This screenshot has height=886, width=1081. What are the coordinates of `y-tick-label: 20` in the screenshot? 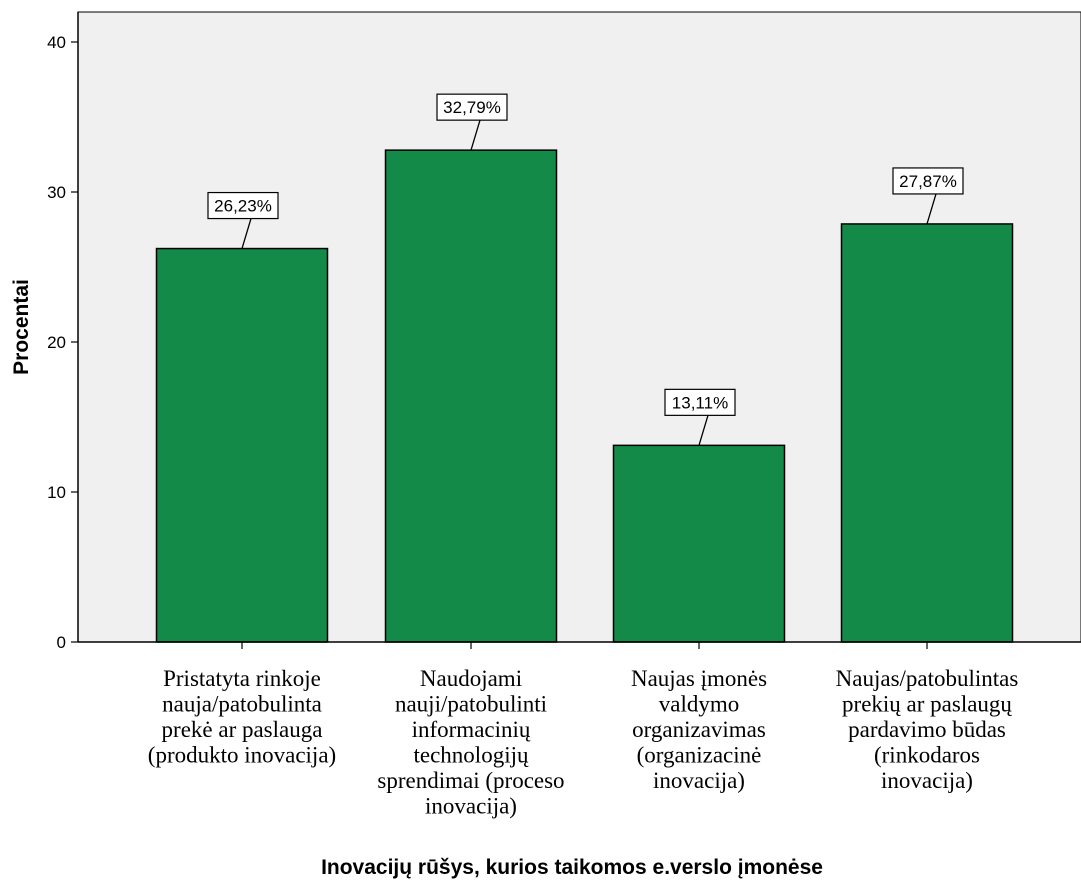 It's located at (56, 342).